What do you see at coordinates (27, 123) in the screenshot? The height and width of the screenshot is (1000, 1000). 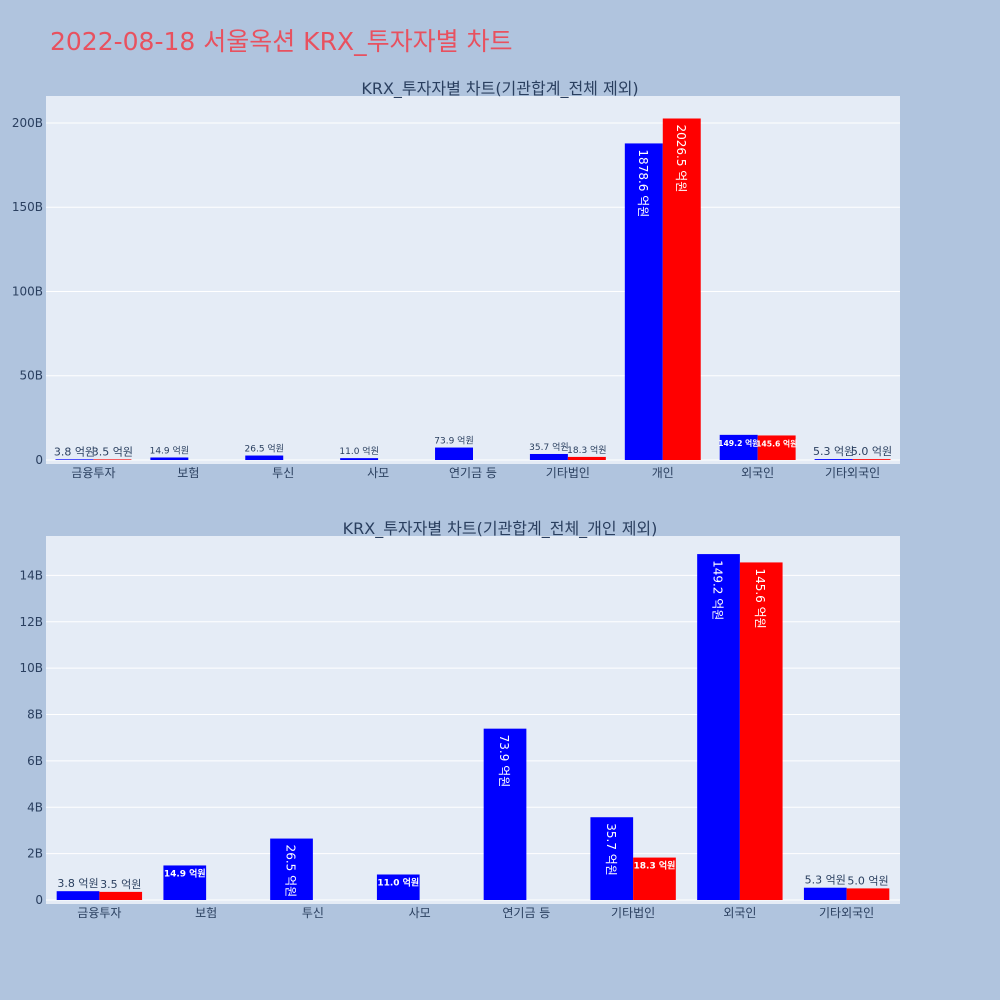 I see `y-tick-label: 200B` at bounding box center [27, 123].